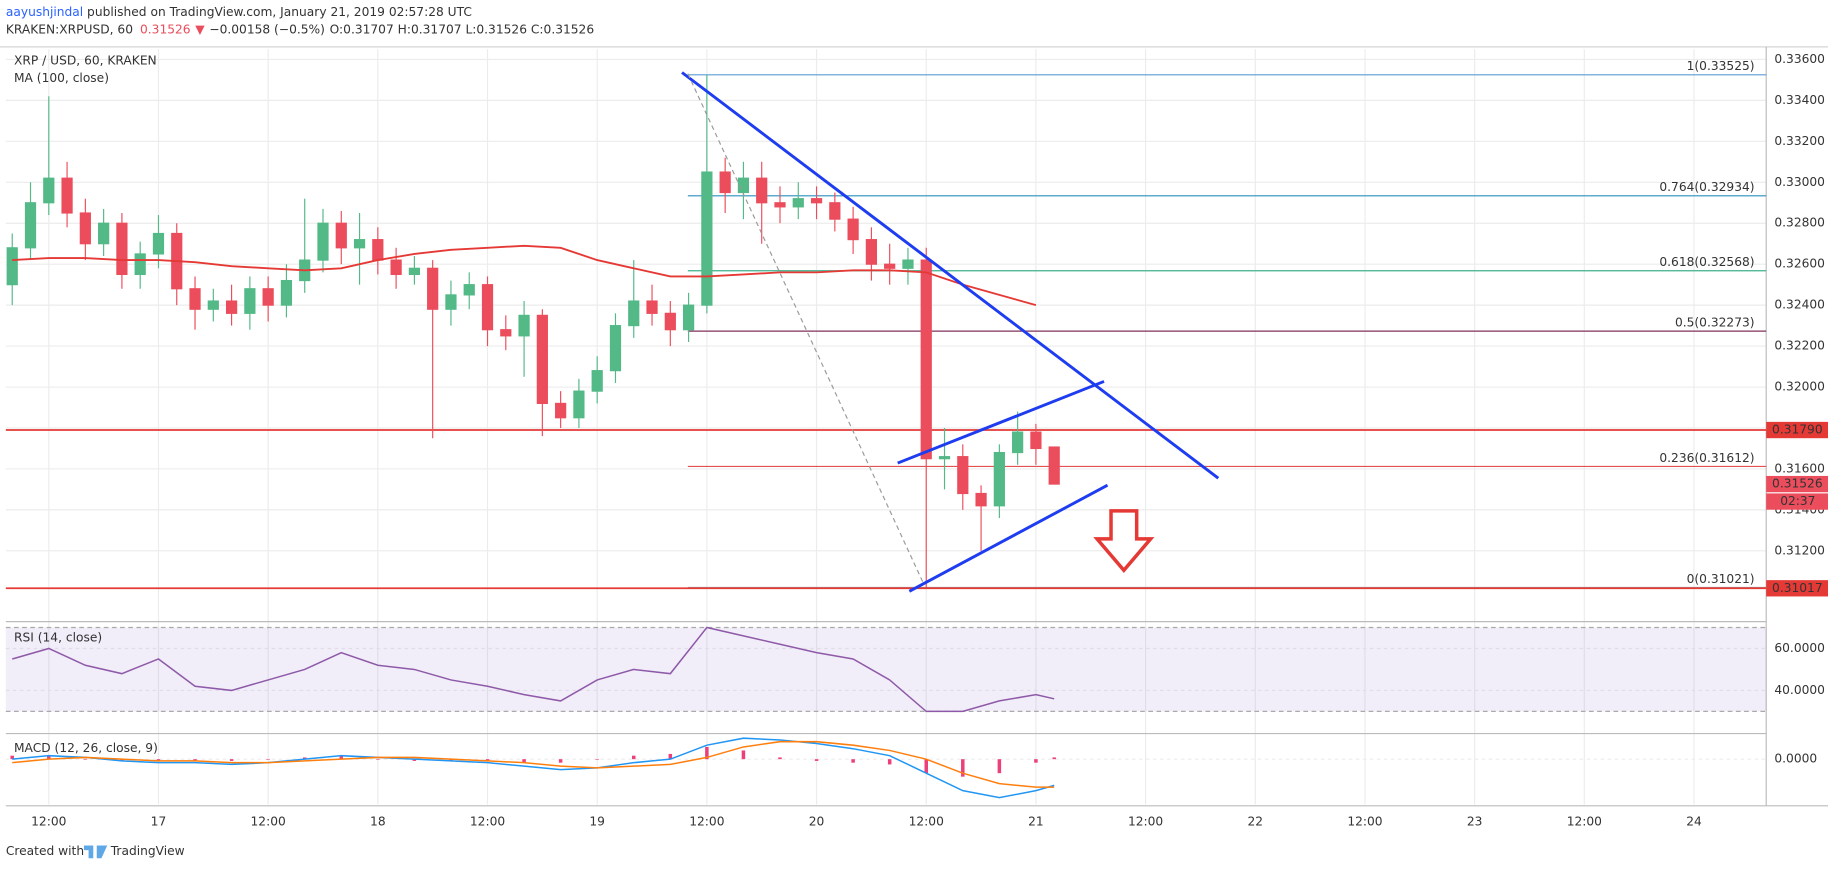 The height and width of the screenshot is (869, 1828). What do you see at coordinates (1715, 322) in the screenshot?
I see `fib-label: 0.5(0.32273)` at bounding box center [1715, 322].